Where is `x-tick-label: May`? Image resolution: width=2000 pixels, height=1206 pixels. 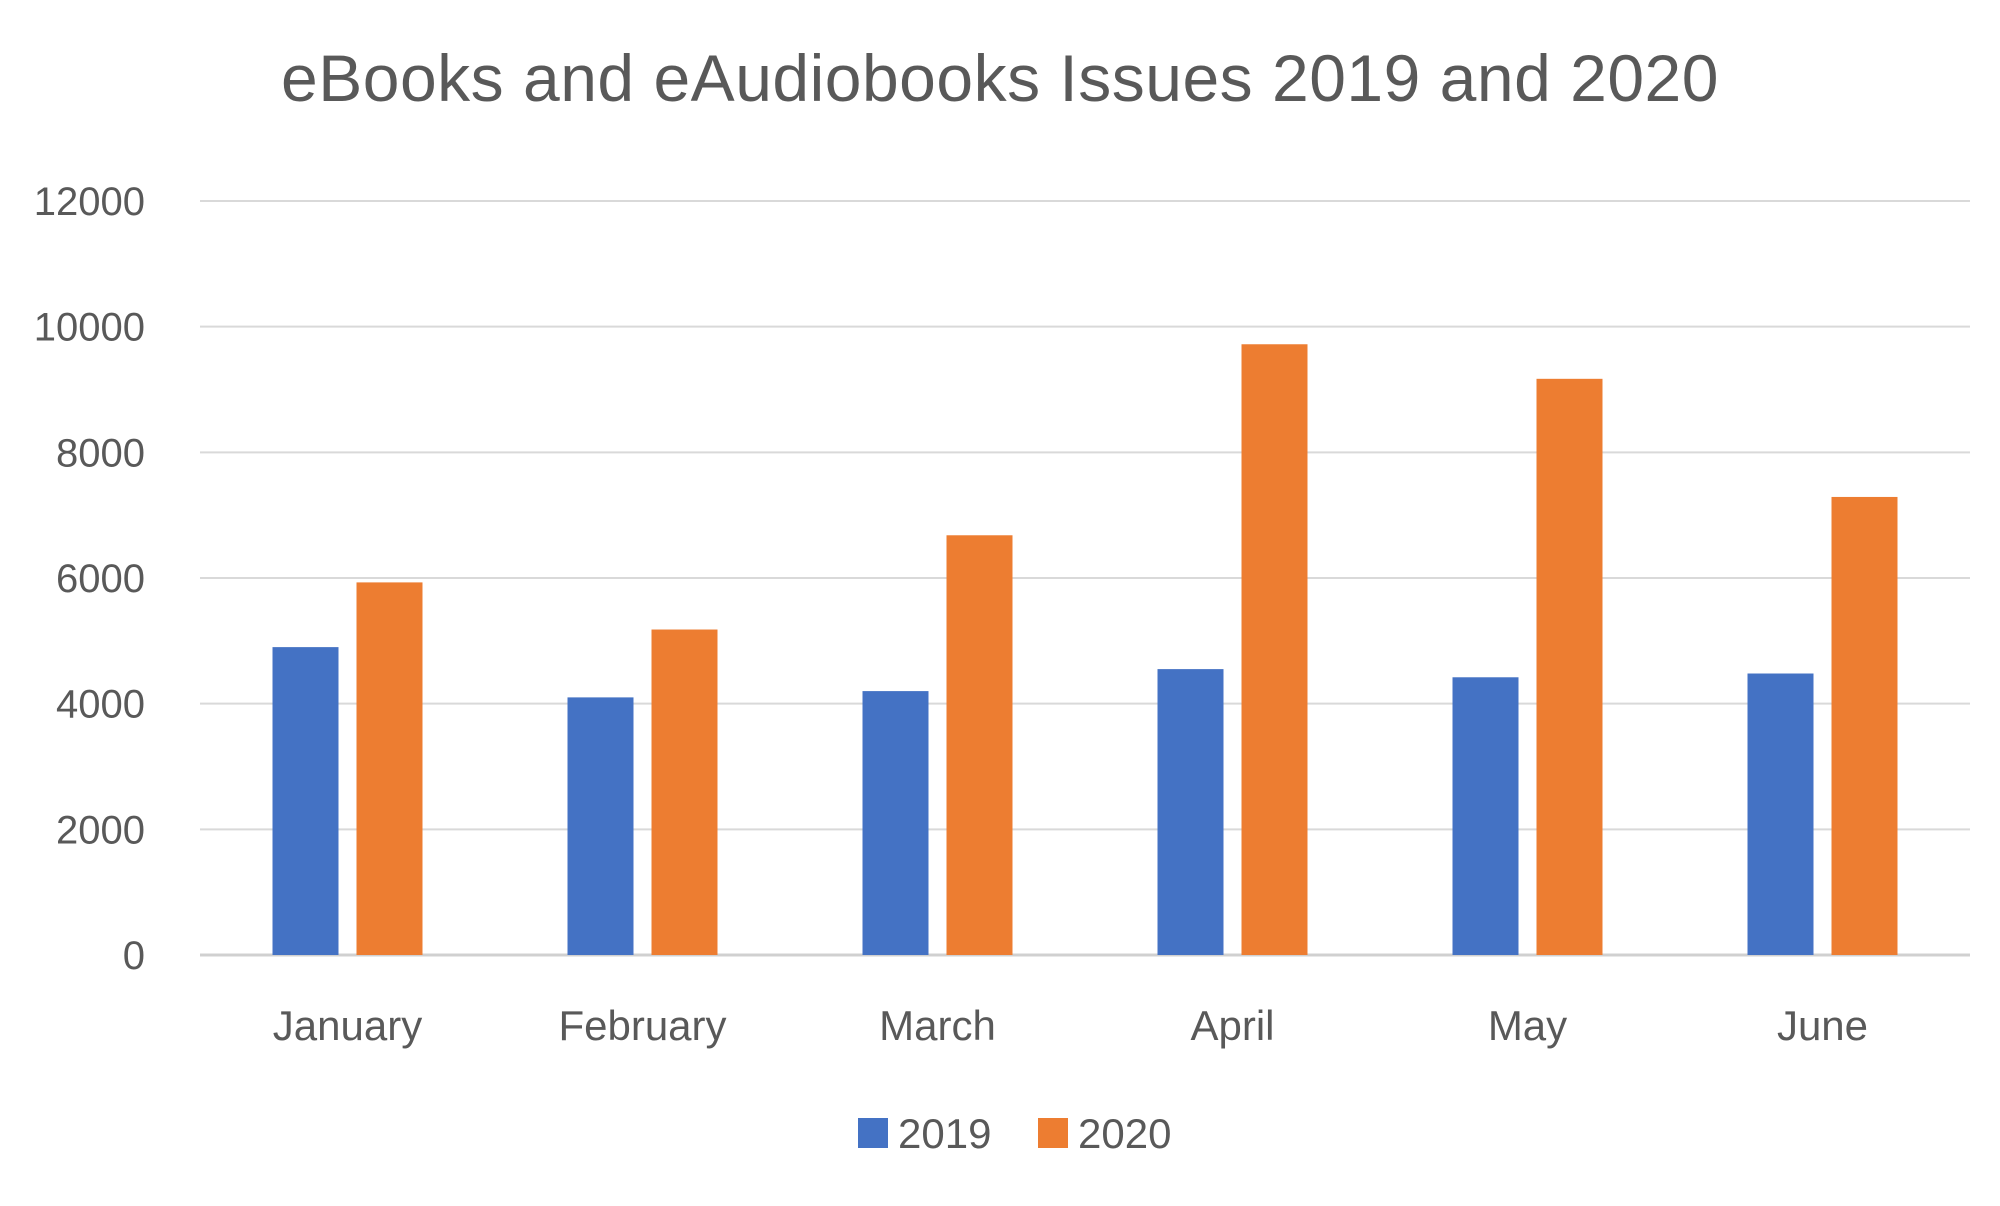
x-tick-label: May is located at coordinates (1527, 1025).